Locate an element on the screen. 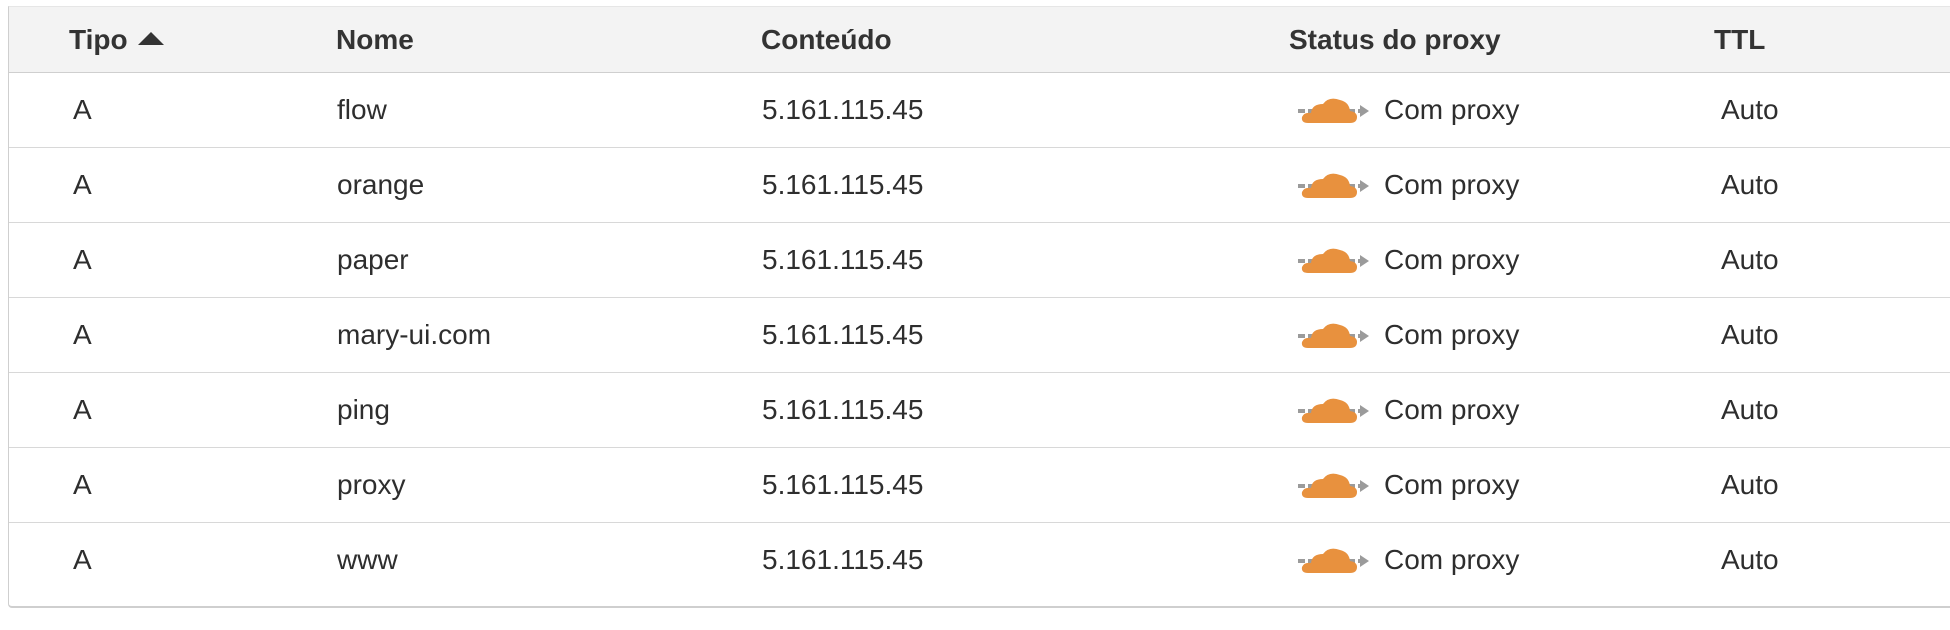  column-header-type-label: Tipo is located at coordinates (98, 39).